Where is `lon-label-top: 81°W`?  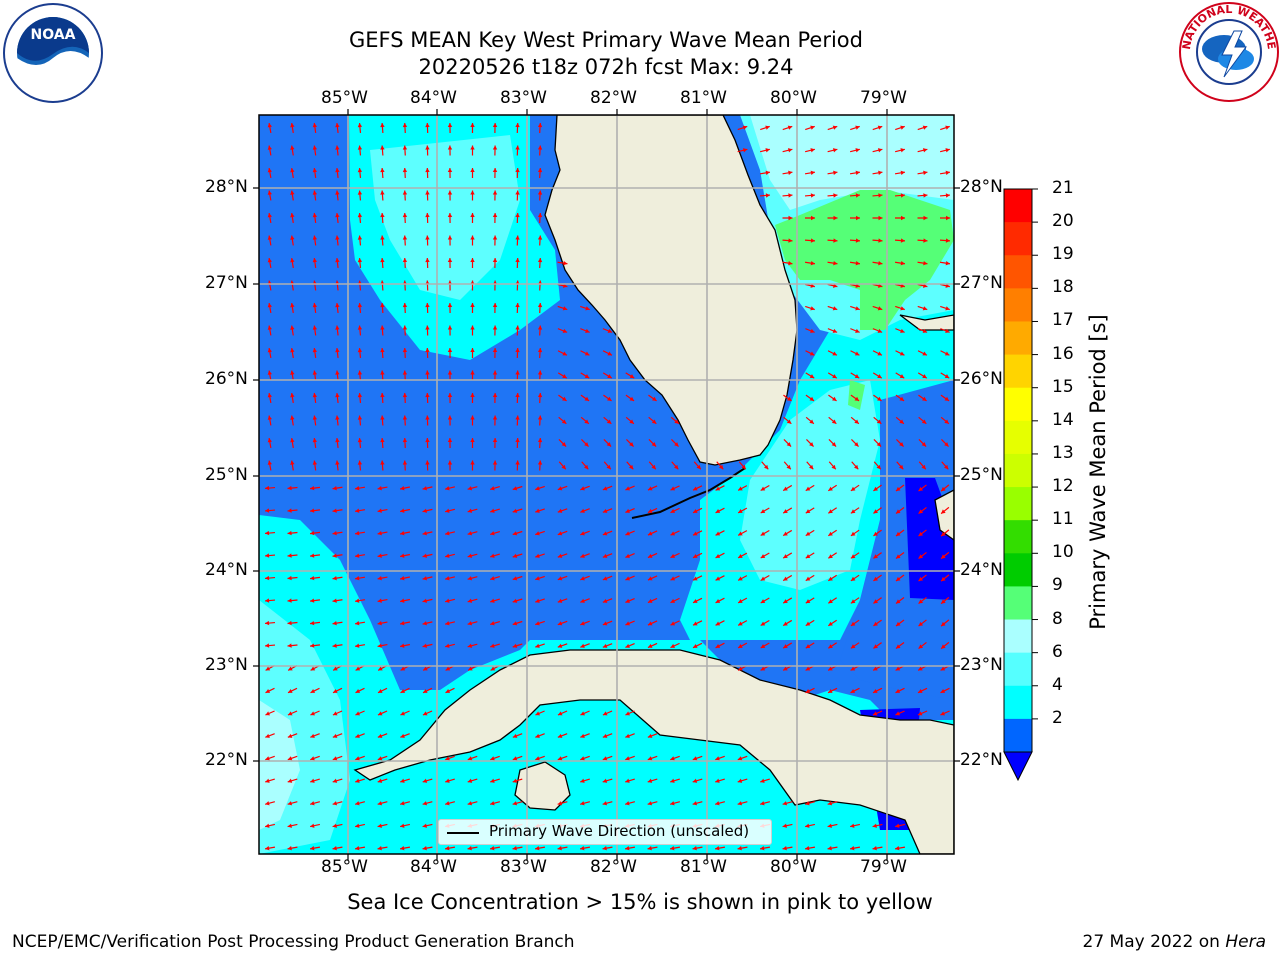 lon-label-top: 81°W is located at coordinates (703, 98).